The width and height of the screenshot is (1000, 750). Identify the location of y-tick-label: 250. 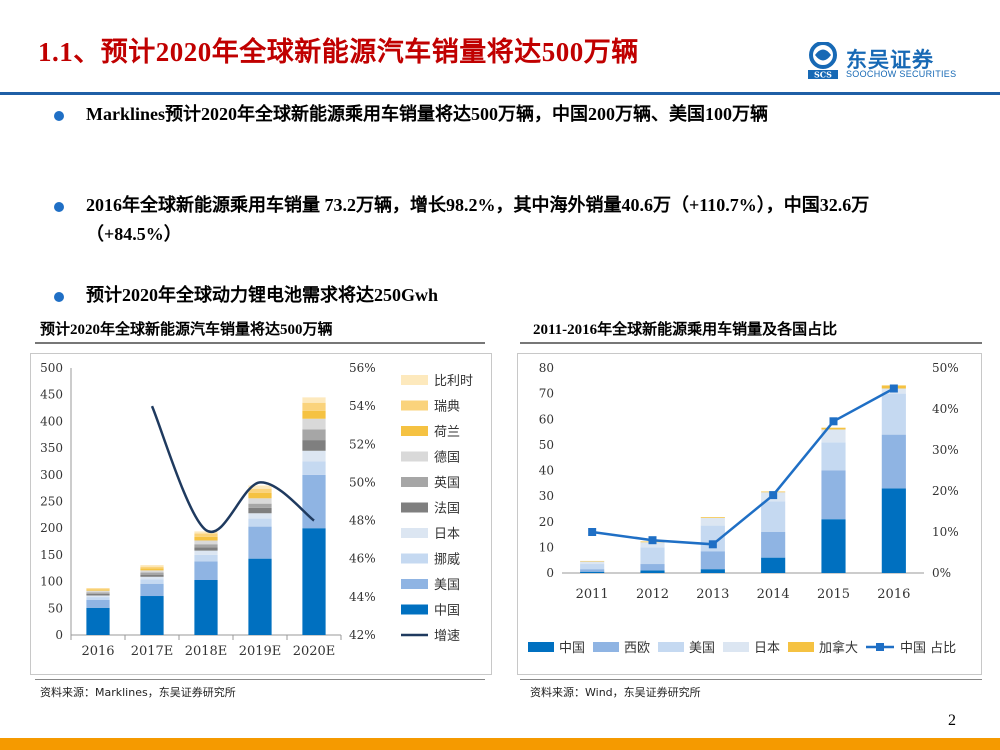
(51, 502).